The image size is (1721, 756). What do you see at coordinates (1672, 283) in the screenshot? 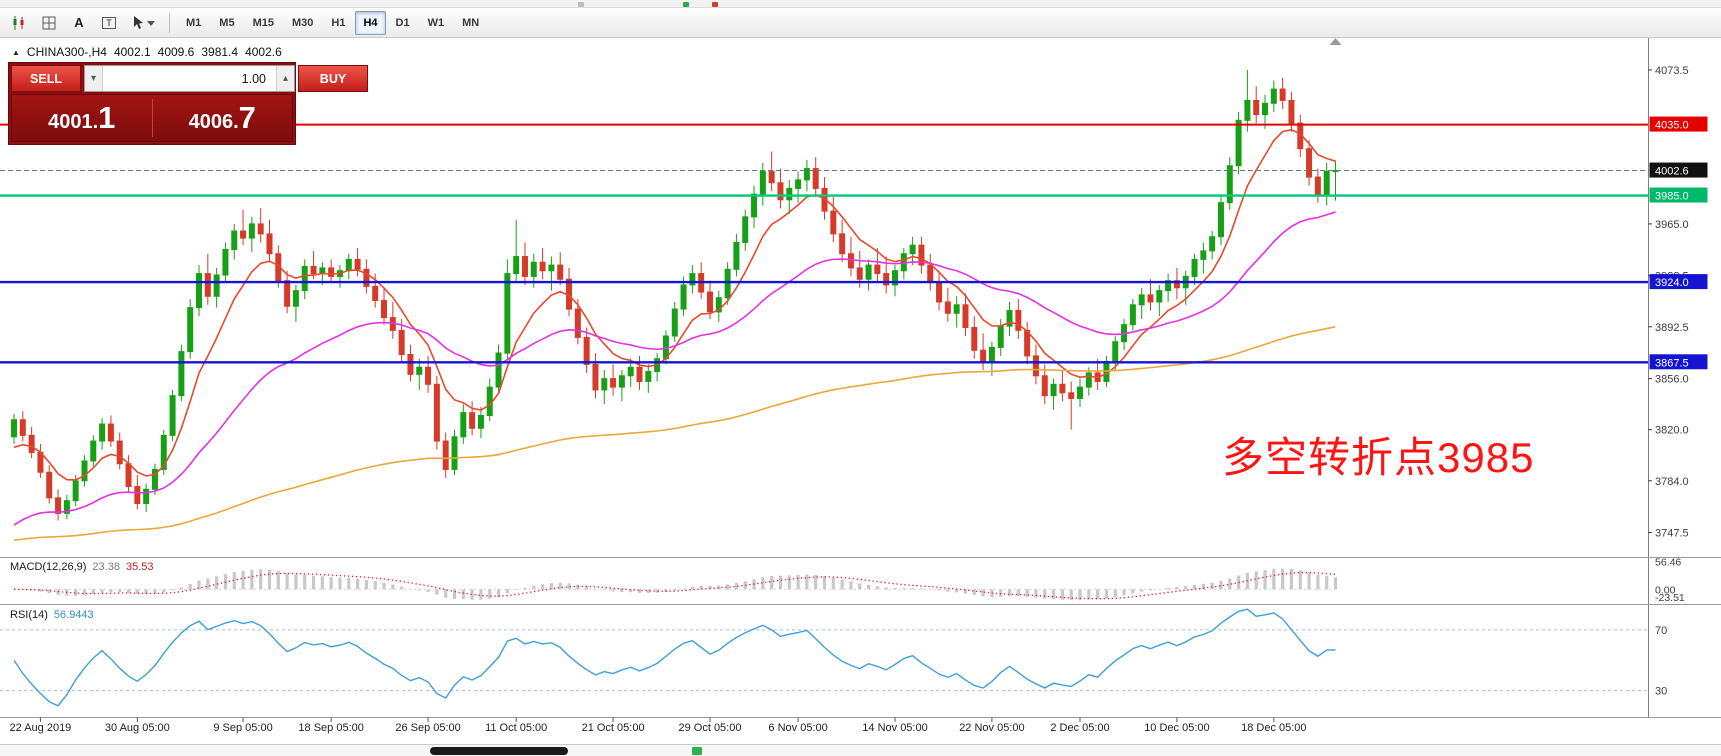
I see `price-badge-label: 3924.0` at bounding box center [1672, 283].